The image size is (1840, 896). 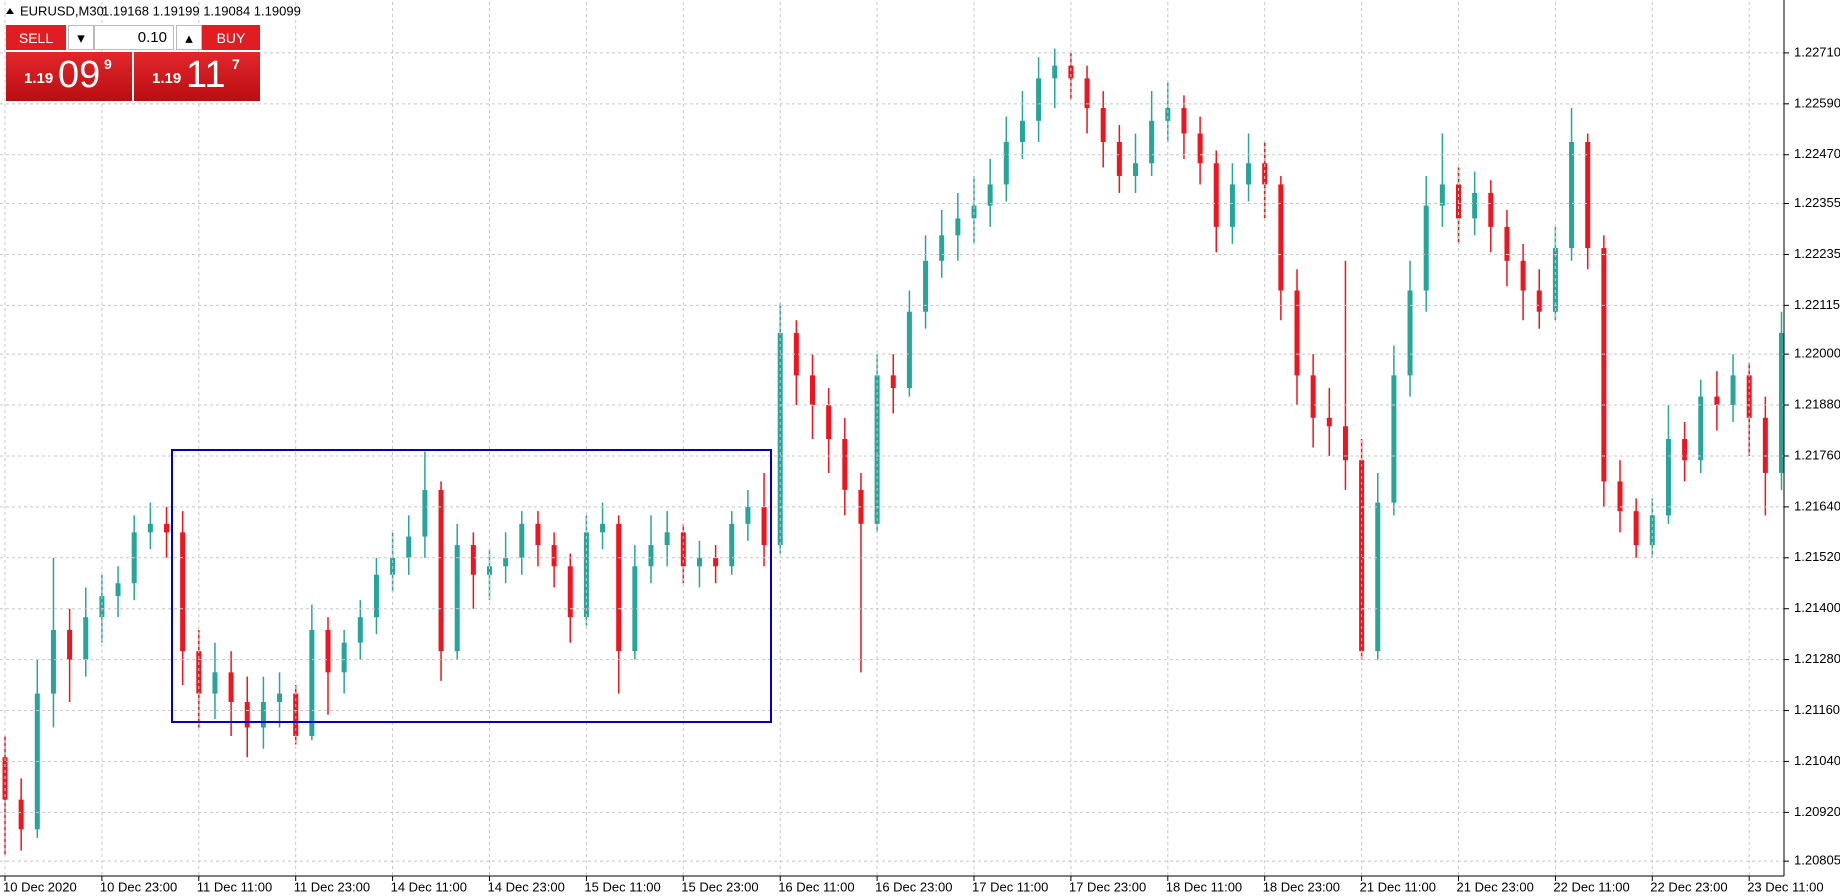 What do you see at coordinates (62, 10) in the screenshot?
I see `symbol-title: EURUSD,M30` at bounding box center [62, 10].